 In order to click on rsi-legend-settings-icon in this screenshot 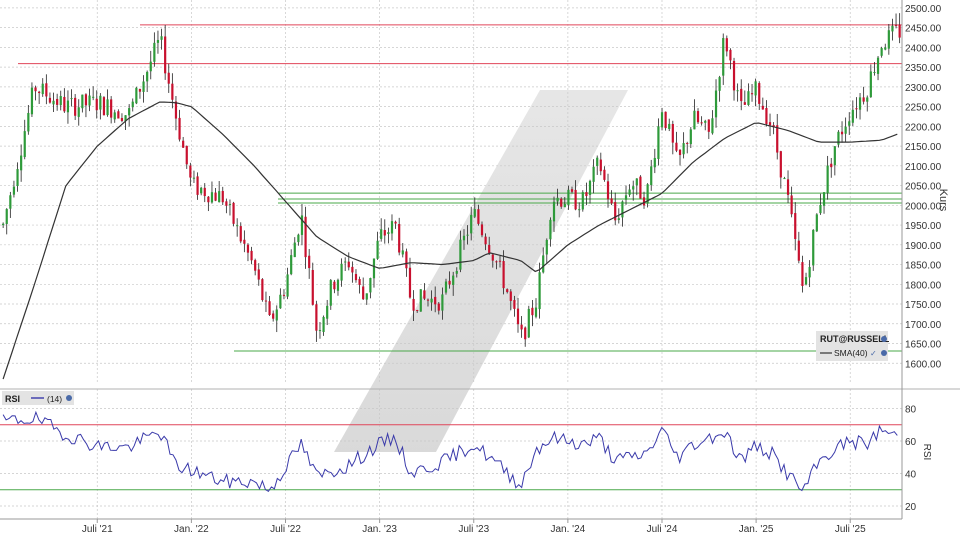, I will do `click(69, 398)`.